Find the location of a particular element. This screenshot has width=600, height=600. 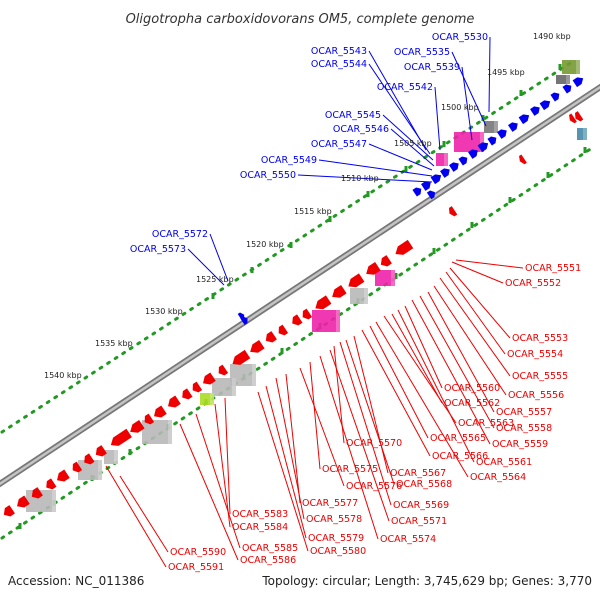

scale-label: 1495 kbp is located at coordinates (506, 72).